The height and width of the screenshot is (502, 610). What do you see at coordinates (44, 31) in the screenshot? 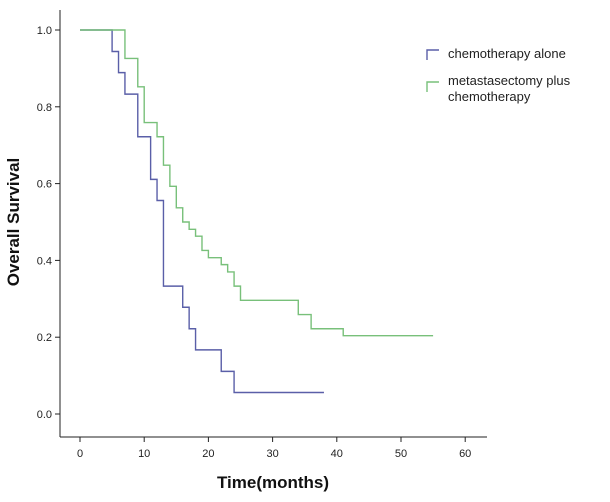
I see `y-tick-label: 1.0` at bounding box center [44, 31].